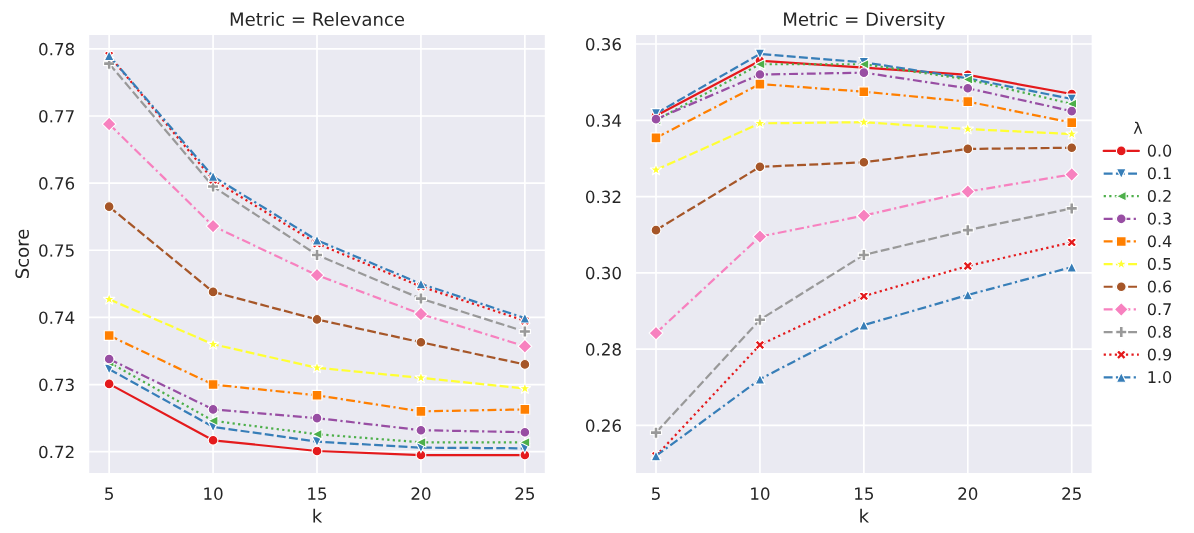 Image resolution: width=1194 pixels, height=533 pixels. What do you see at coordinates (1159, 263) in the screenshot?
I see `legend-label: 0.5` at bounding box center [1159, 263].